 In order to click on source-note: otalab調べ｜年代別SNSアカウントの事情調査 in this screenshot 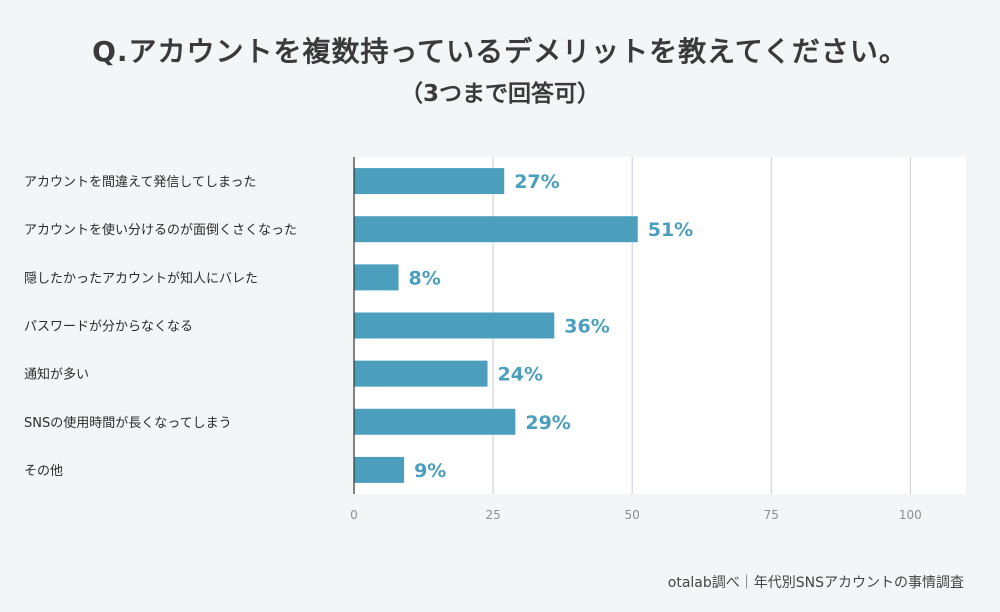, I will do `click(815, 583)`.